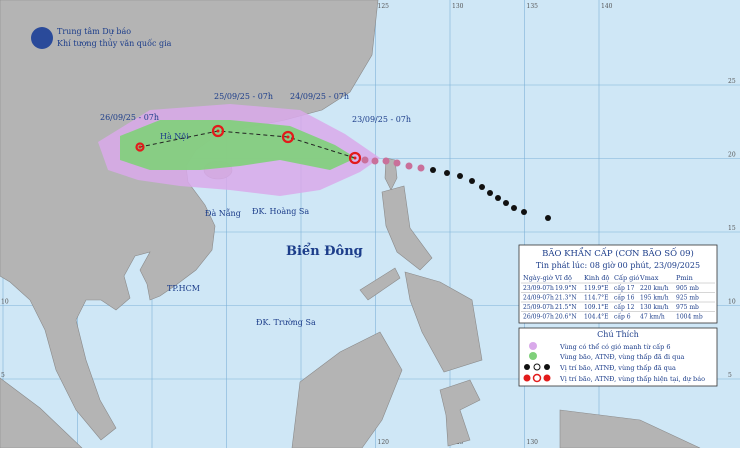 This screenshot has width=740, height=452. Describe the element at coordinates (596, 298) in the screenshot. I see `table-cell: 114.7°E` at that location.